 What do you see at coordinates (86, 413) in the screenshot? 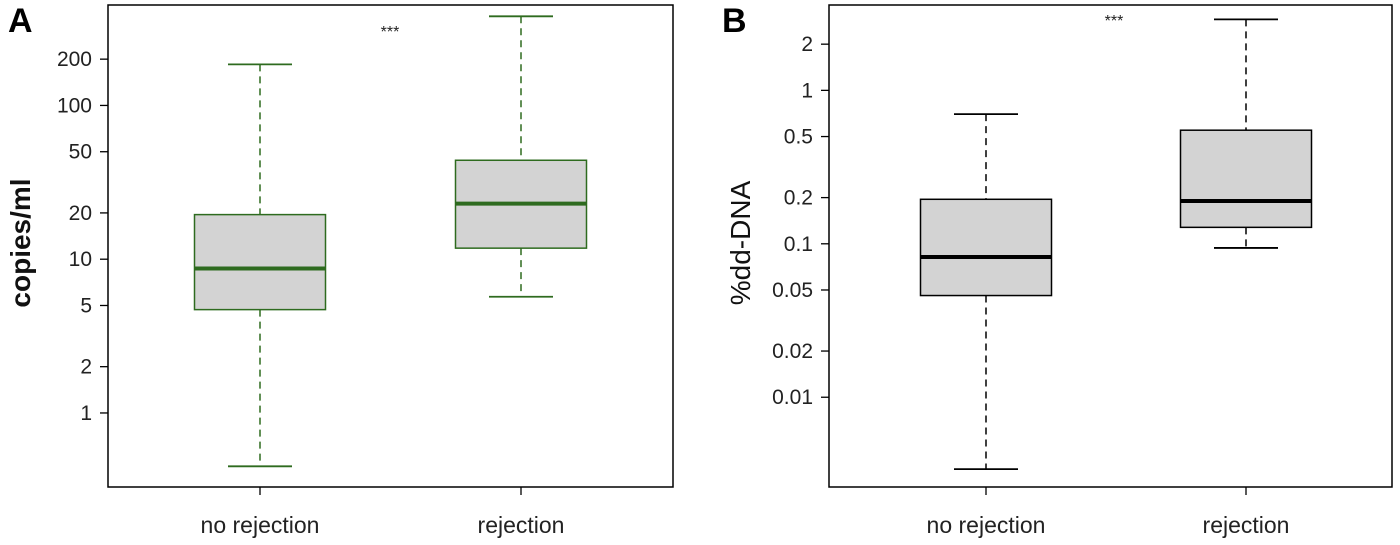
I see `y-tick-label-a: 1` at bounding box center [86, 413].